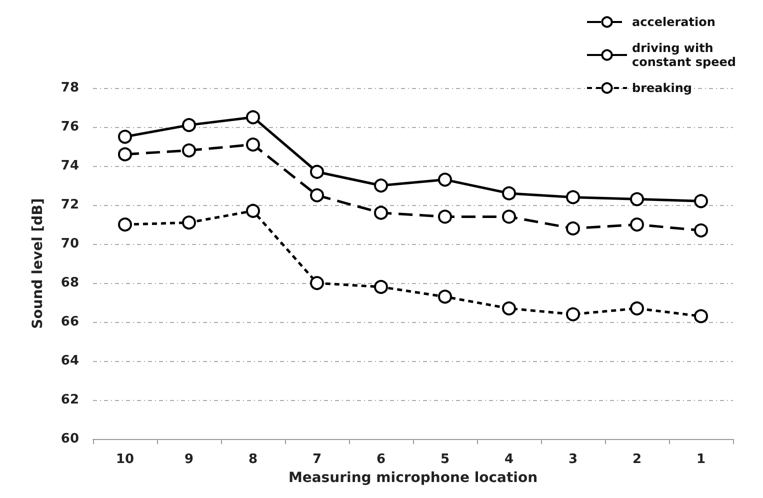 The width and height of the screenshot is (763, 498). Describe the element at coordinates (125, 460) in the screenshot. I see `x-tick-label: 10` at that location.